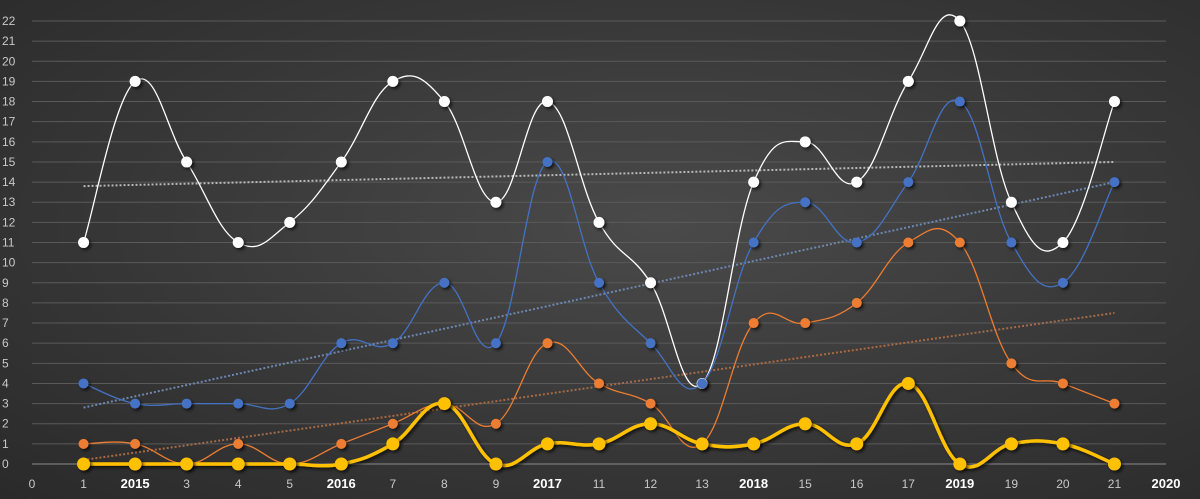 The width and height of the screenshot is (1200, 499). Describe the element at coordinates (9, 182) in the screenshot. I see `y-tick-label: 14` at that location.